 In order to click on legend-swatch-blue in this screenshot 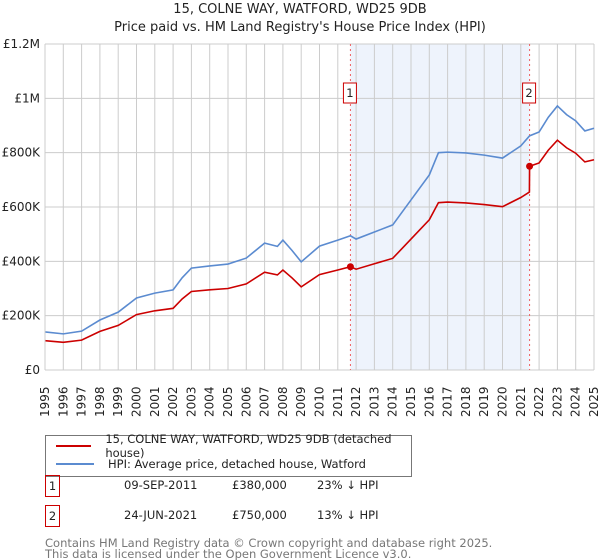, I will do `click(75, 464)`.